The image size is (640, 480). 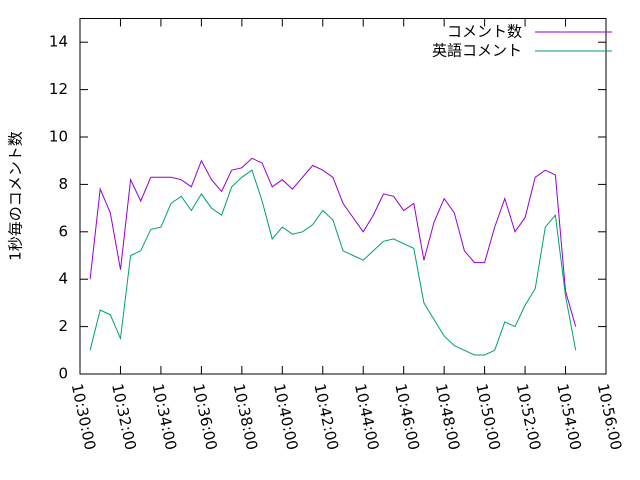 What do you see at coordinates (477, 51) in the screenshot?
I see `legend-label: 英語コメント` at bounding box center [477, 51].